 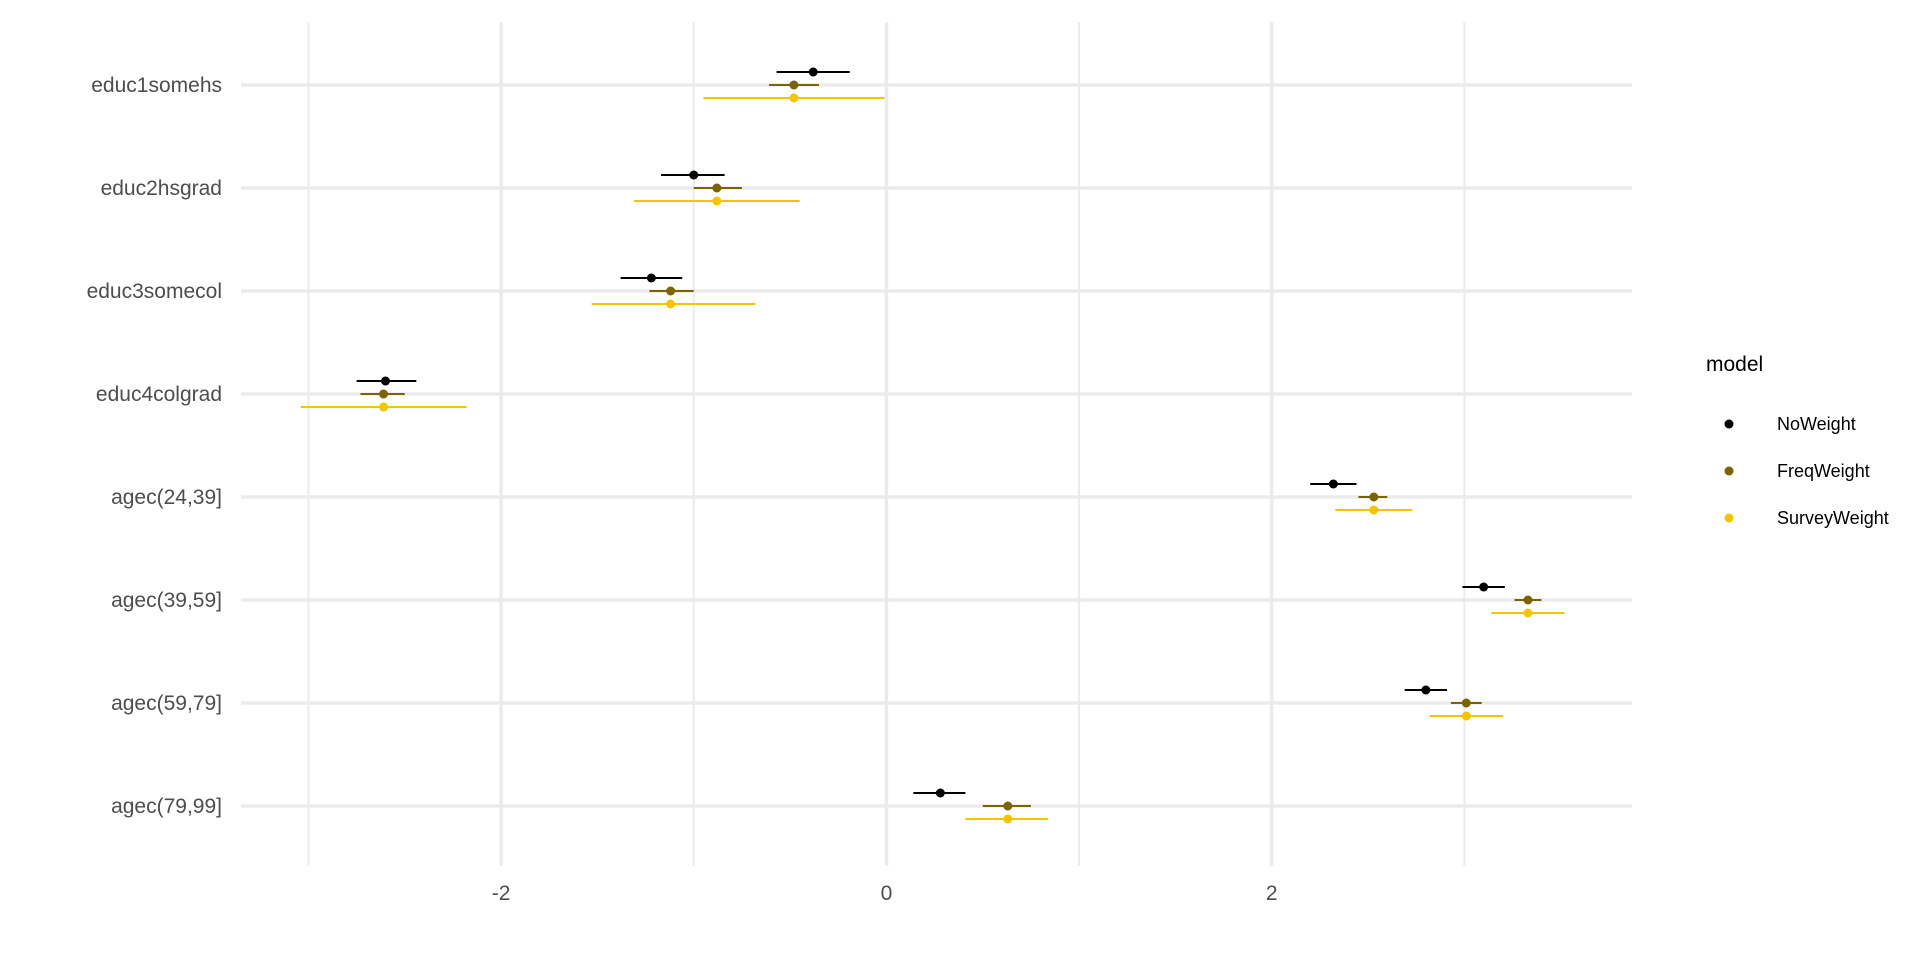 I want to click on legend-label: NoWeight, so click(x=1816, y=424).